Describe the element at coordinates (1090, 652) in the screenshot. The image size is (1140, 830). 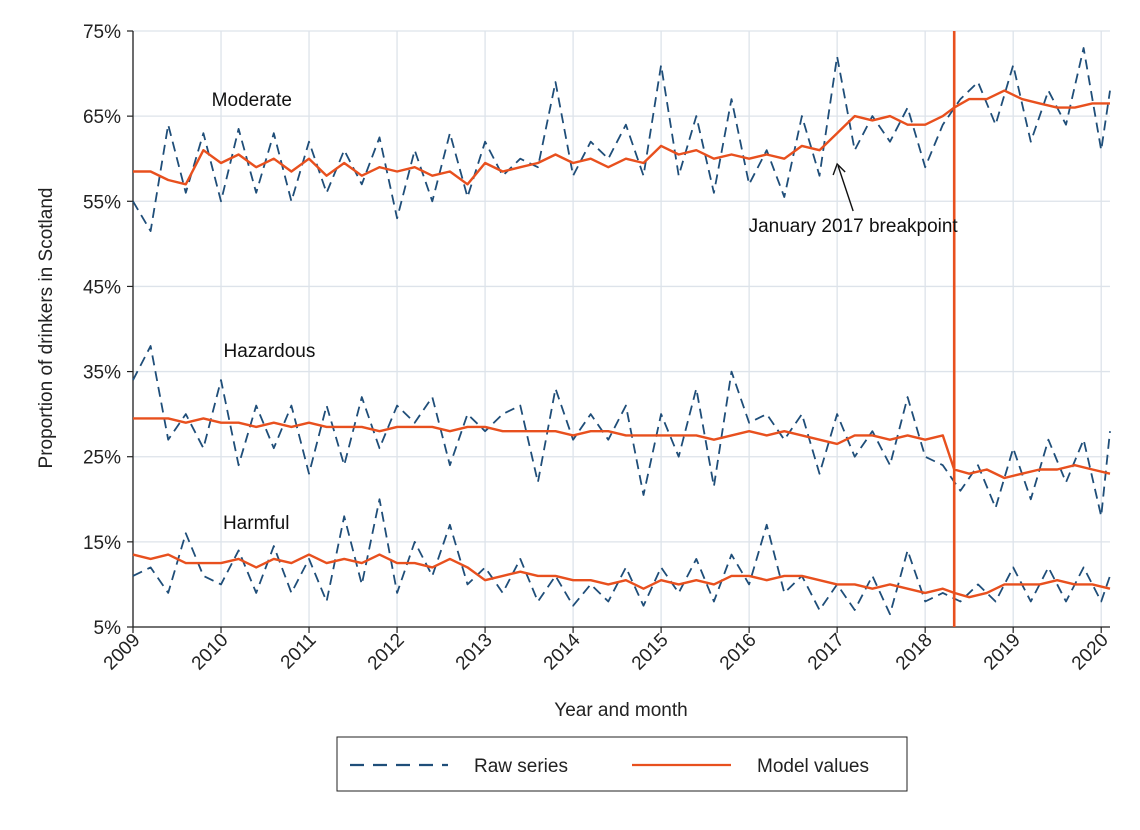
I see `x-tick-label: 2020` at that location.